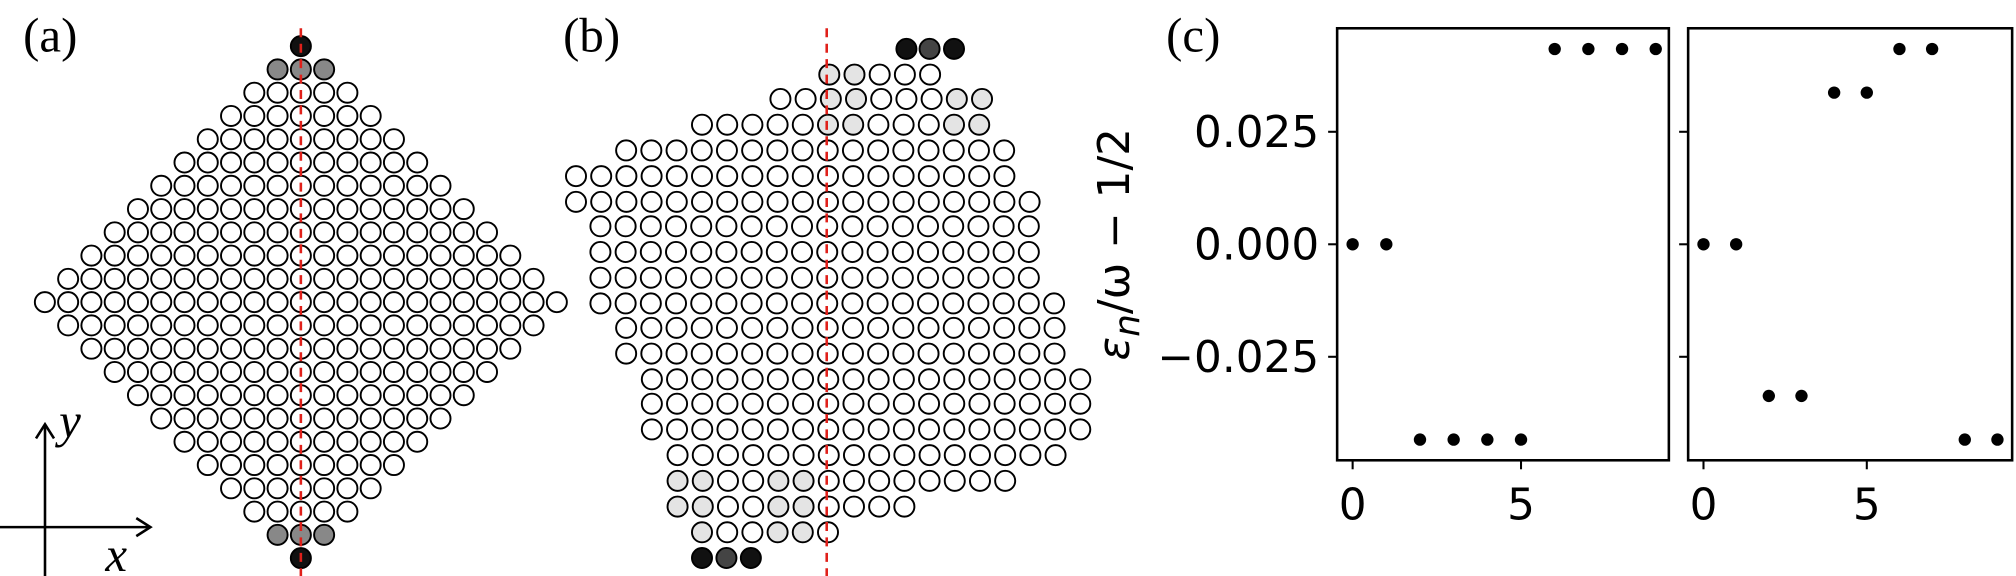 Image resolution: width=2016 pixels, height=576 pixels. Describe the element at coordinates (1867, 504) in the screenshot. I see `x-tick-label: 5` at that location.